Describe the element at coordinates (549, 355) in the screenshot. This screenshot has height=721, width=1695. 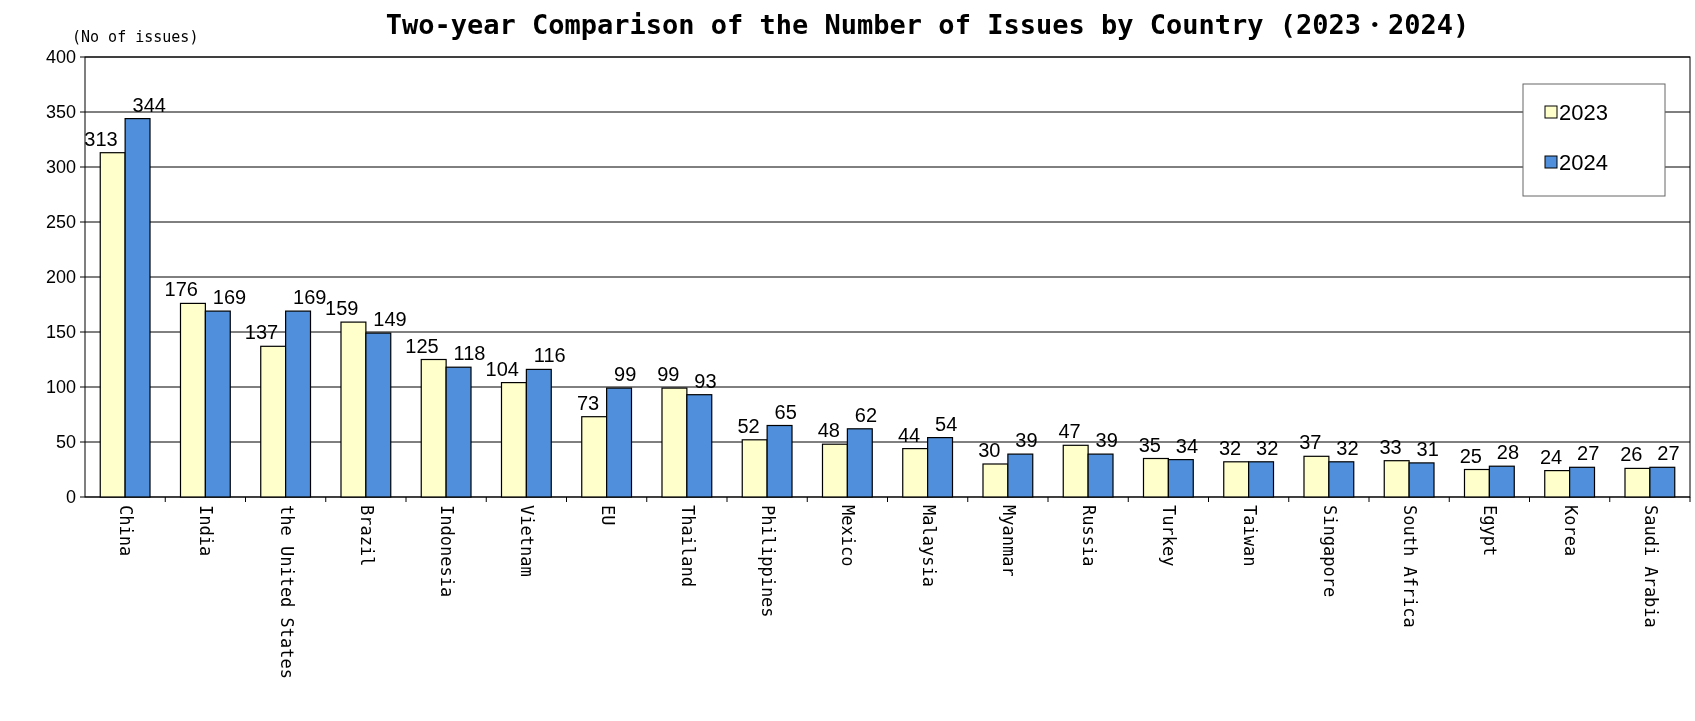
I see `data-label: 116` at that location.